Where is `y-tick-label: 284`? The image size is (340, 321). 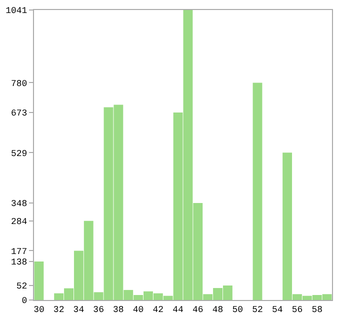 y-tick-label: 284 is located at coordinates (19, 222).